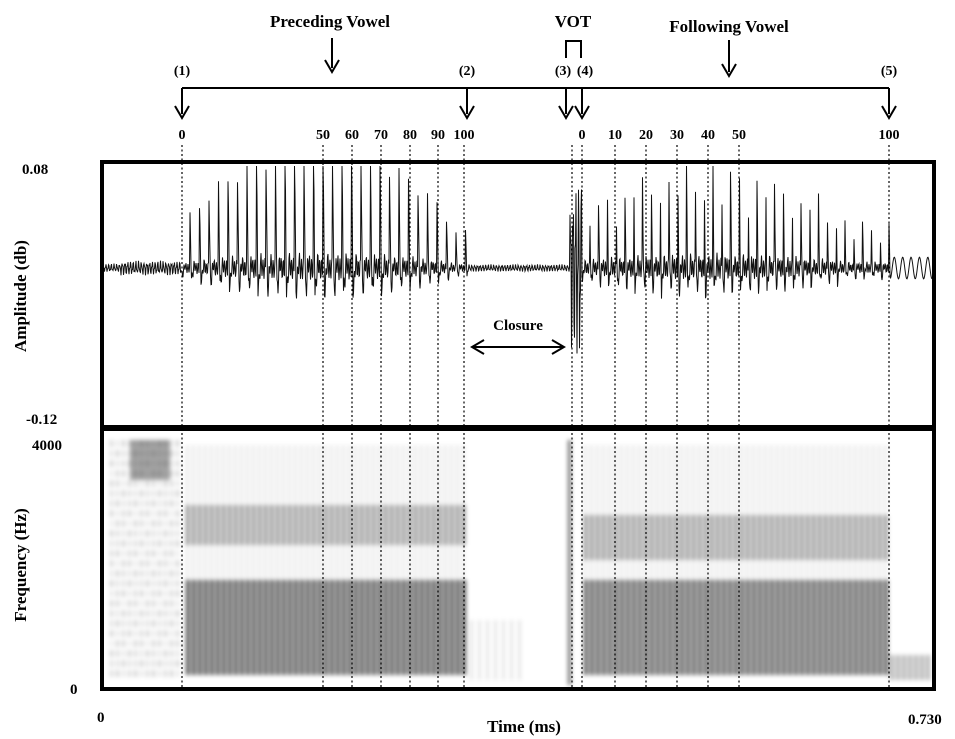 This screenshot has height=739, width=955. What do you see at coordinates (182, 112) in the screenshot?
I see `event-arrowhead` at bounding box center [182, 112].